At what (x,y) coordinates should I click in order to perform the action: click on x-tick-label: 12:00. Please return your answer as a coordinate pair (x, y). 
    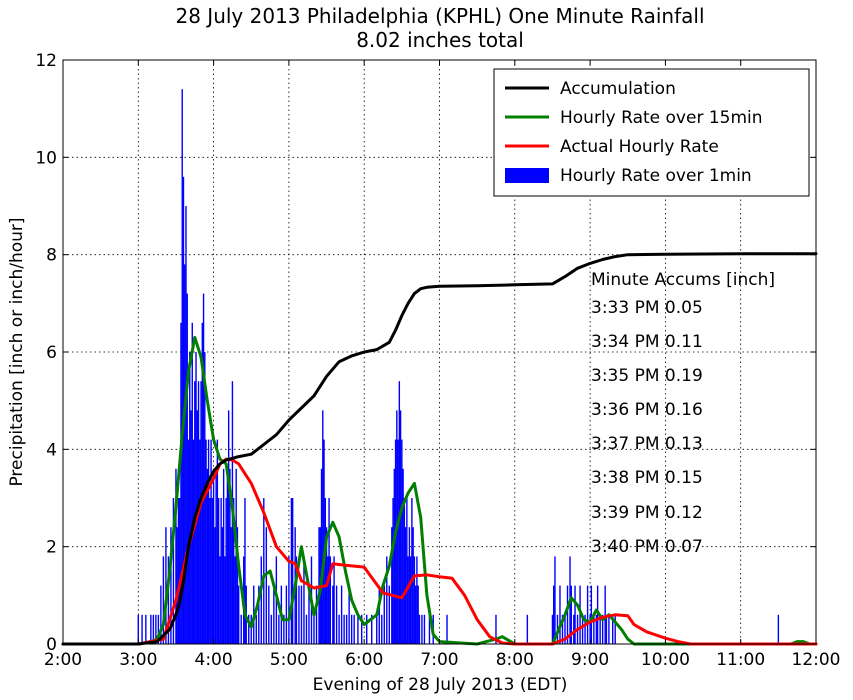
    Looking at the image, I should click on (816, 660).